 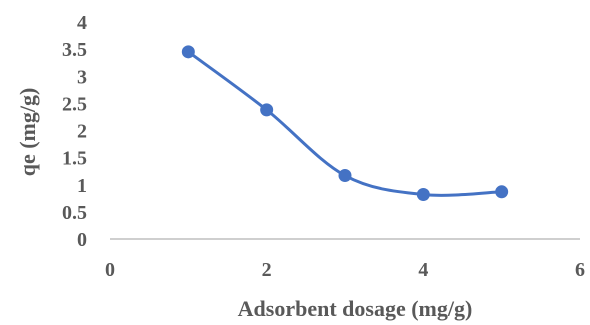 What do you see at coordinates (82, 132) in the screenshot?
I see `y-tick-label: 2` at bounding box center [82, 132].